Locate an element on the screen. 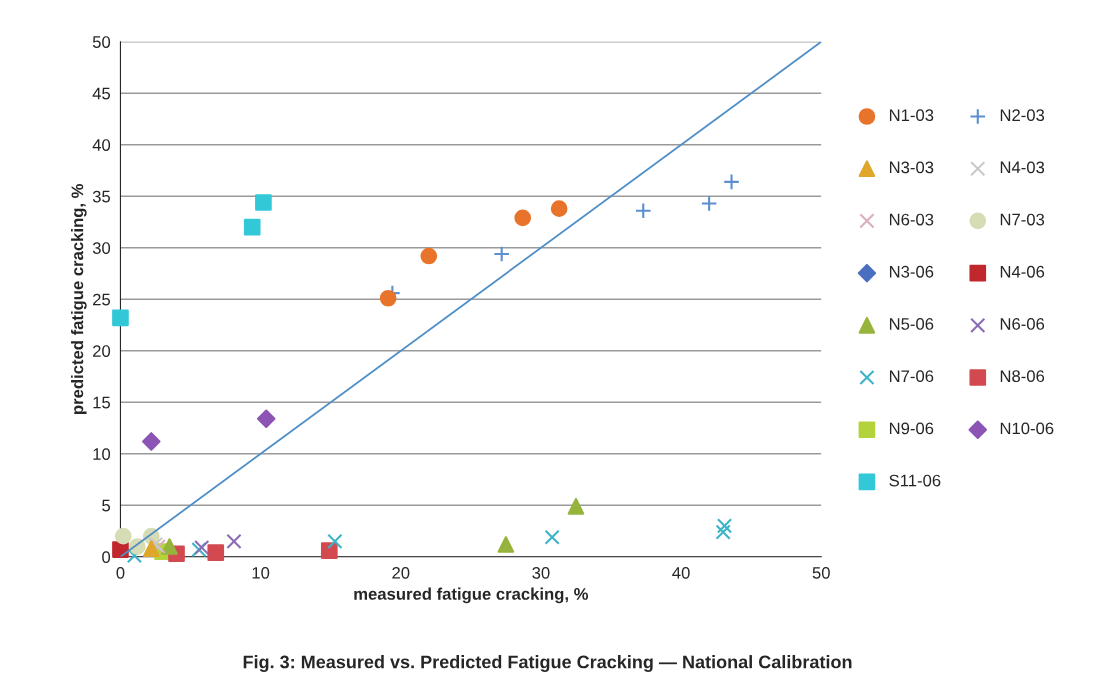  legend-label: N6-06 is located at coordinates (1022, 324).